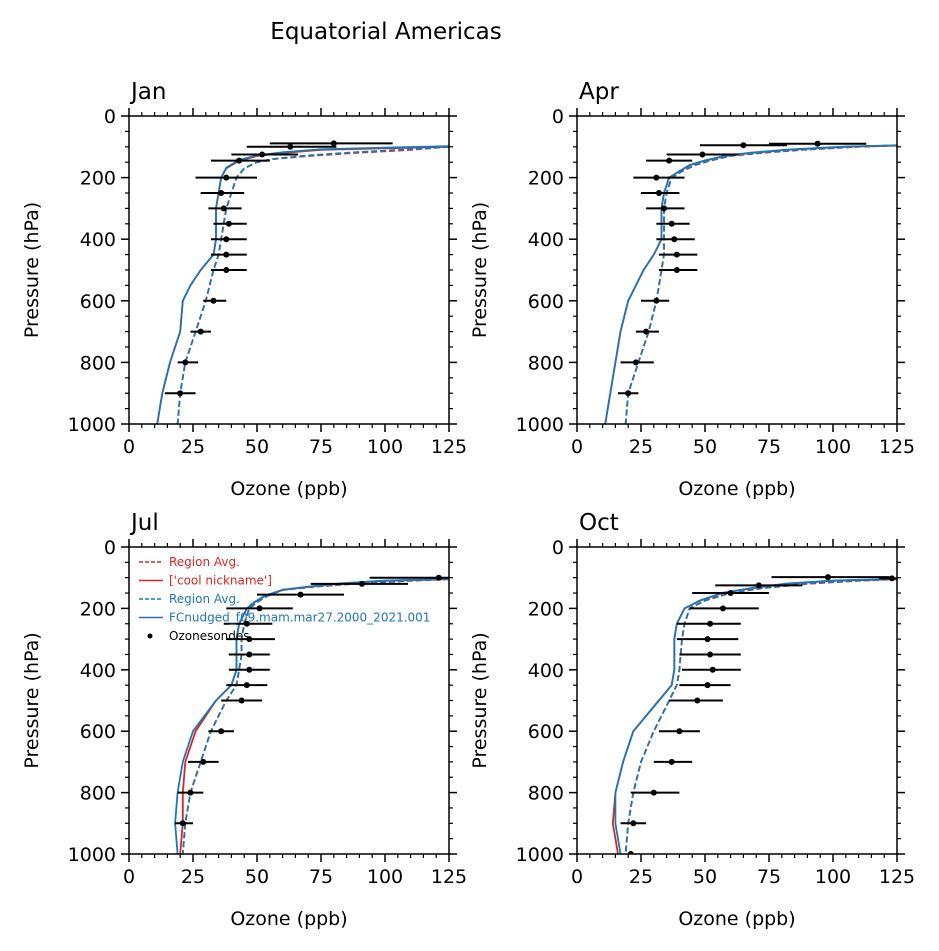 The width and height of the screenshot is (939, 951). What do you see at coordinates (599, 92) in the screenshot?
I see `panel-title: Apr` at bounding box center [599, 92].